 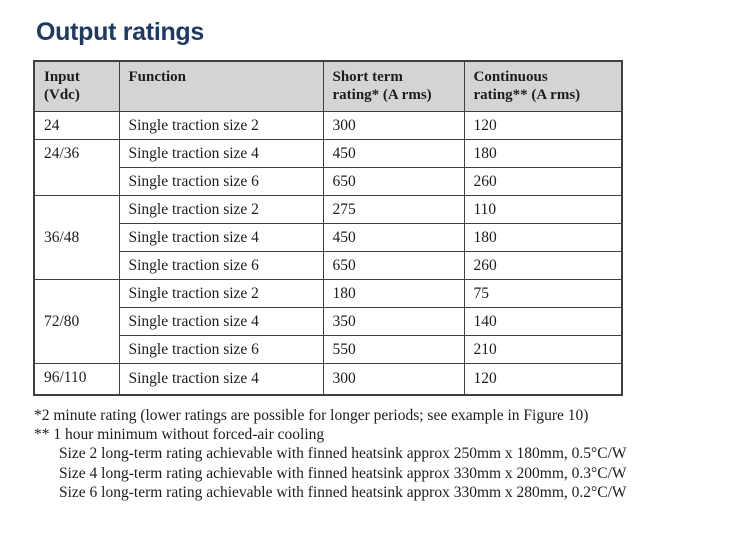 I want to click on short-term-cell: 550, so click(x=393, y=349).